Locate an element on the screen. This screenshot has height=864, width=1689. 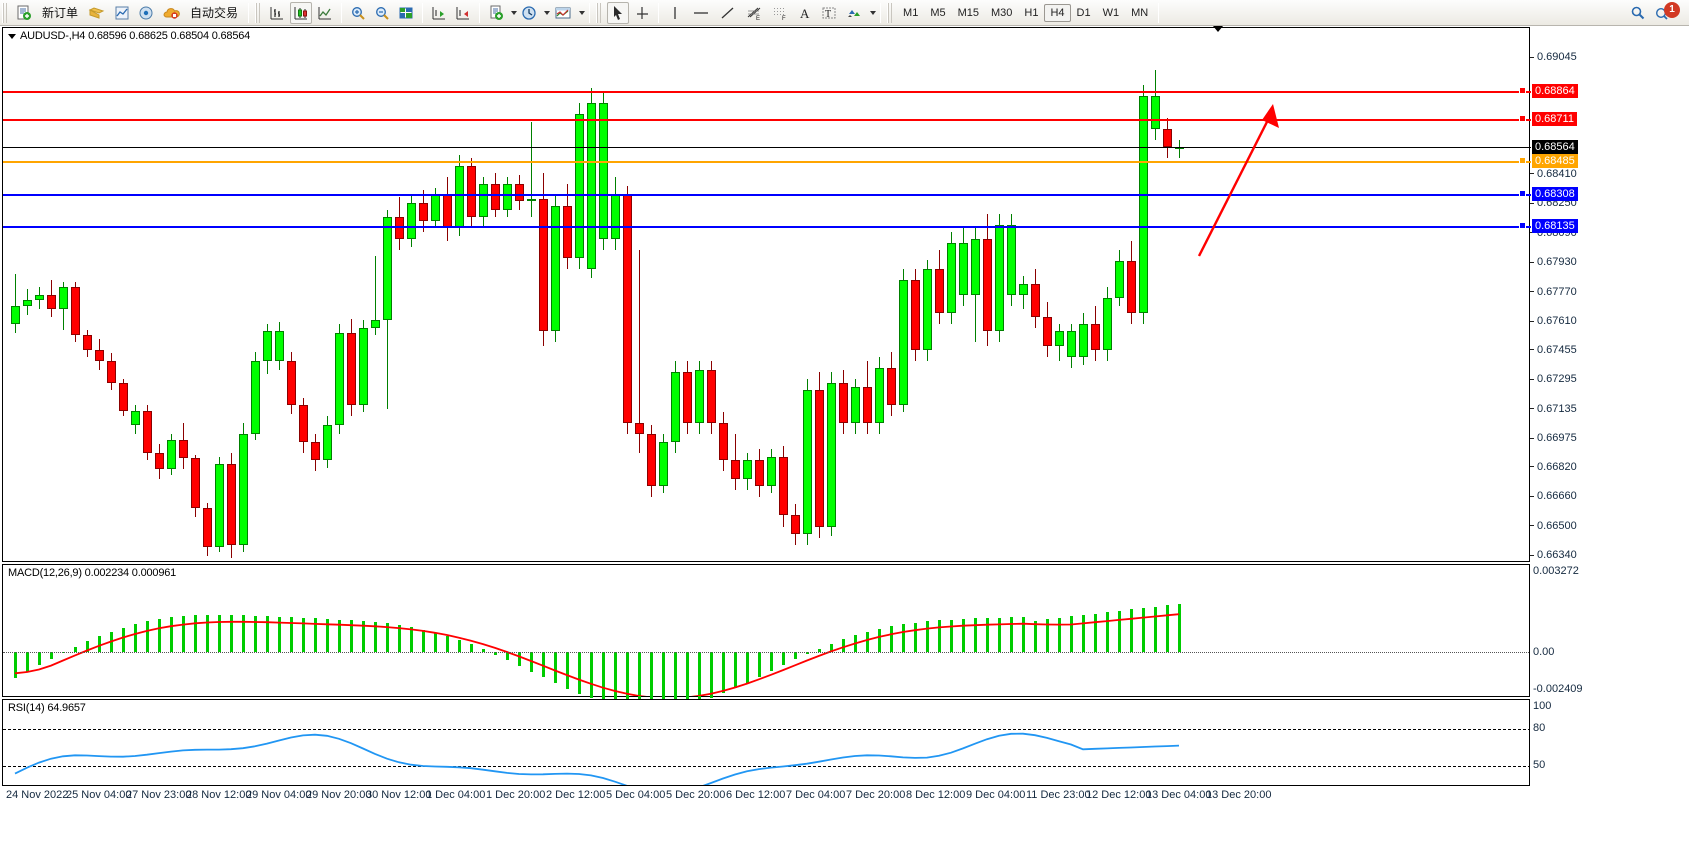
time-axis-label: 27 Nov 23:00 is located at coordinates (159, 795).